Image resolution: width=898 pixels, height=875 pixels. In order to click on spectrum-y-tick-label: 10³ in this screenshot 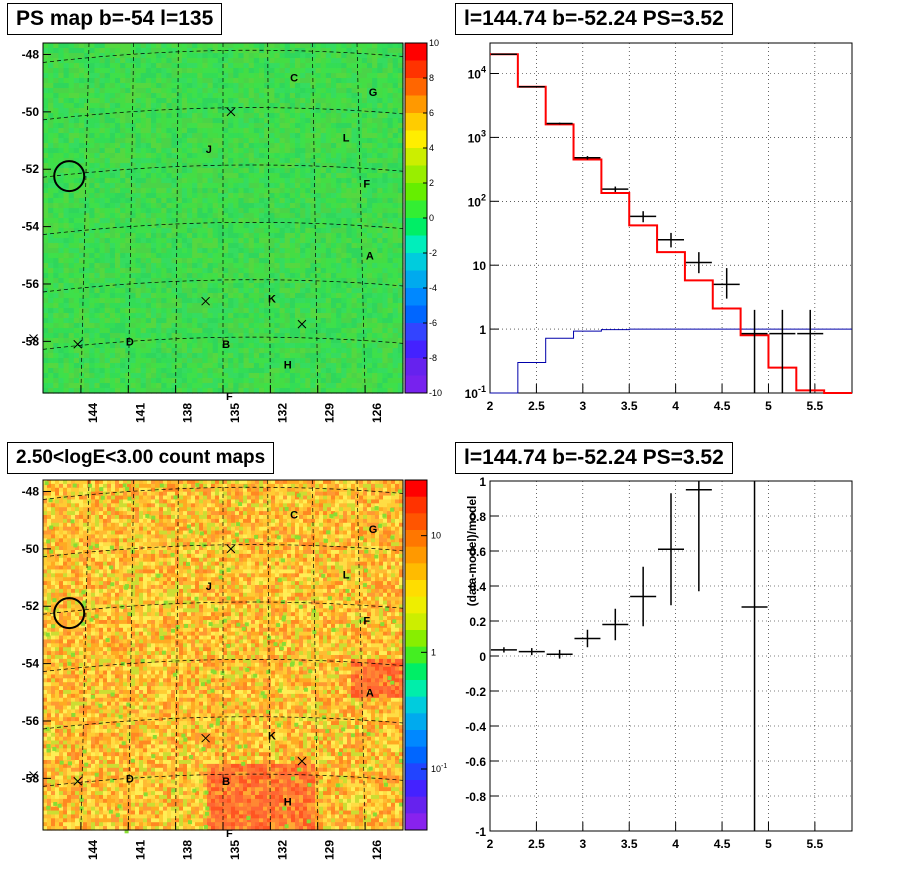, I will do `click(477, 136)`.